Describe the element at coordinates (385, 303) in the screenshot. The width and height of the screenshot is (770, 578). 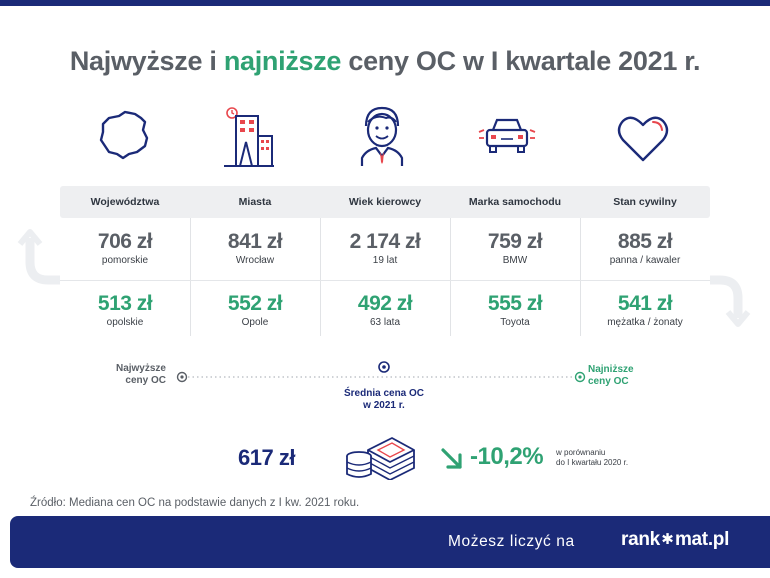
I see `lowest-price-value: 492 zł` at that location.